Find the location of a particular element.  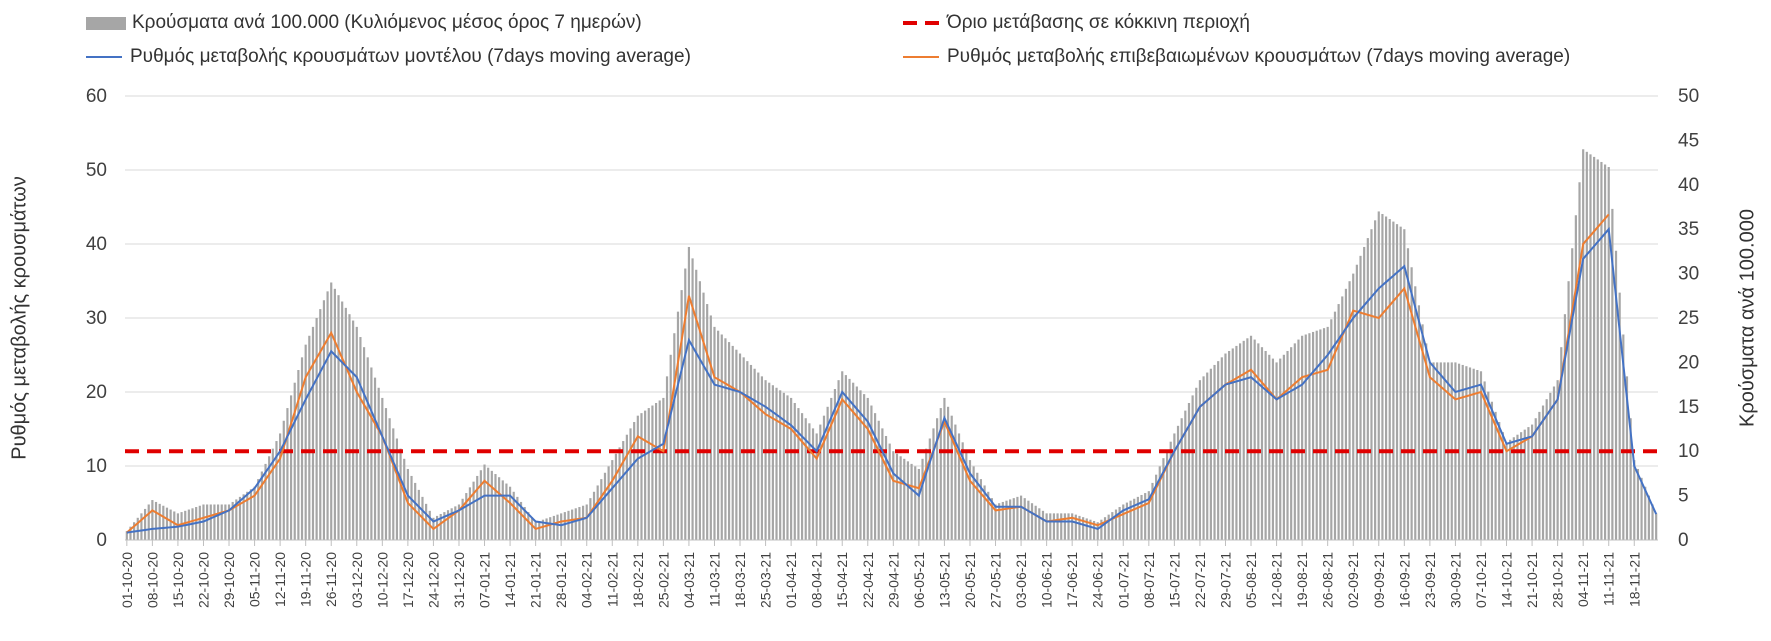

legend-label-threshold: Όριο μετάβασης σε κόκκινη περιοχή is located at coordinates (1098, 22).